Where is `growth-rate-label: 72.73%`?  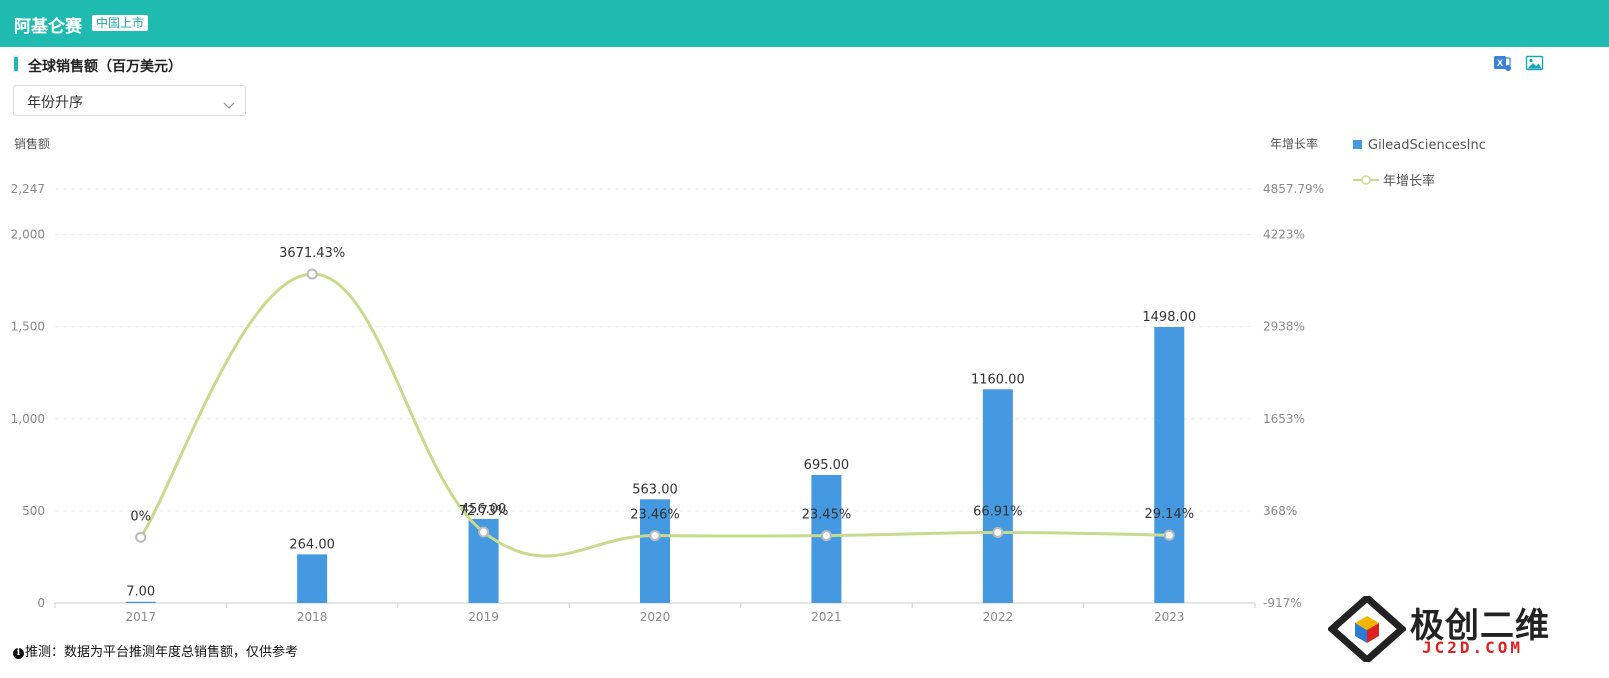 growth-rate-label: 72.73% is located at coordinates (484, 511).